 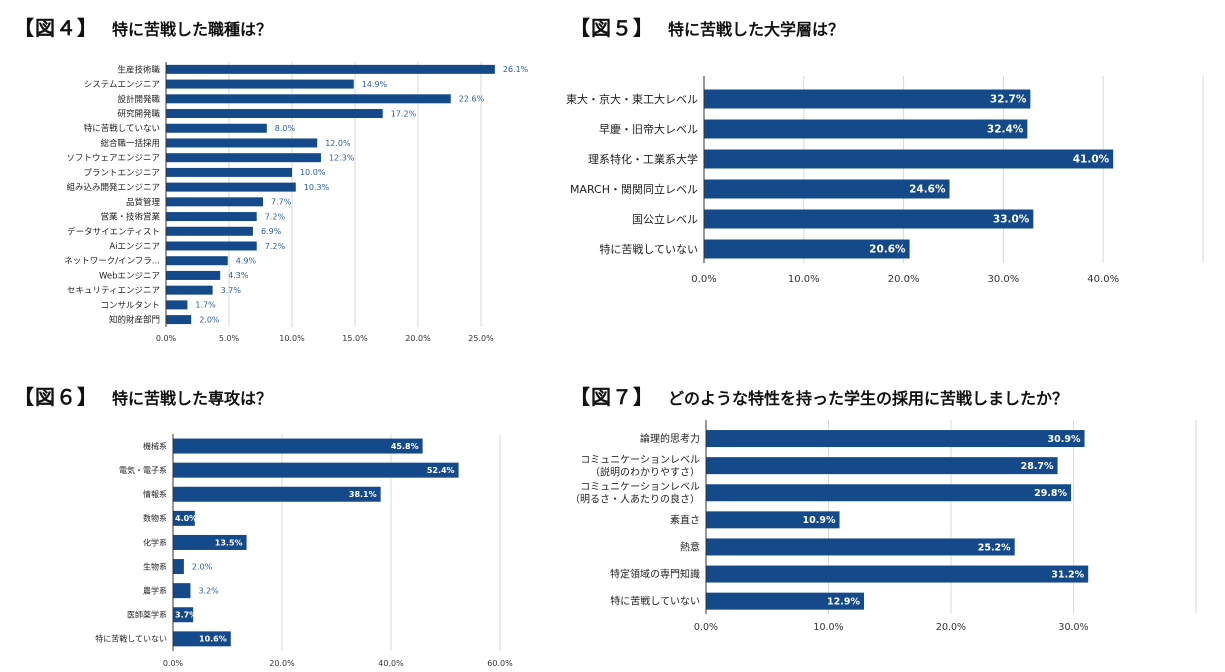 What do you see at coordinates (405, 446) in the screenshot?
I see `value-label: 45.8%` at bounding box center [405, 446].